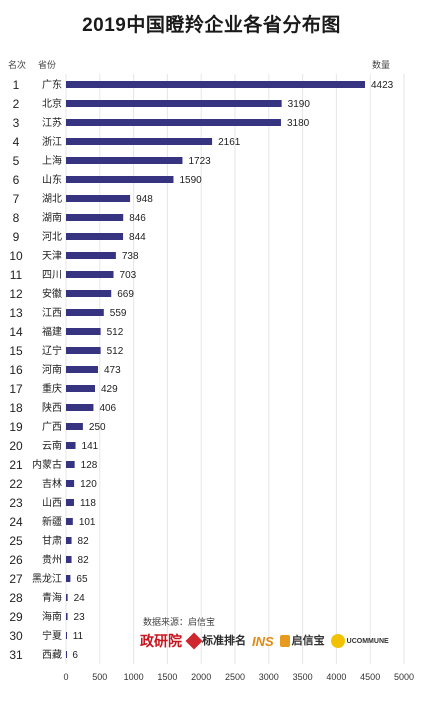  What do you see at coordinates (52, 521) in the screenshot?
I see `province-label: 新疆` at bounding box center [52, 521].